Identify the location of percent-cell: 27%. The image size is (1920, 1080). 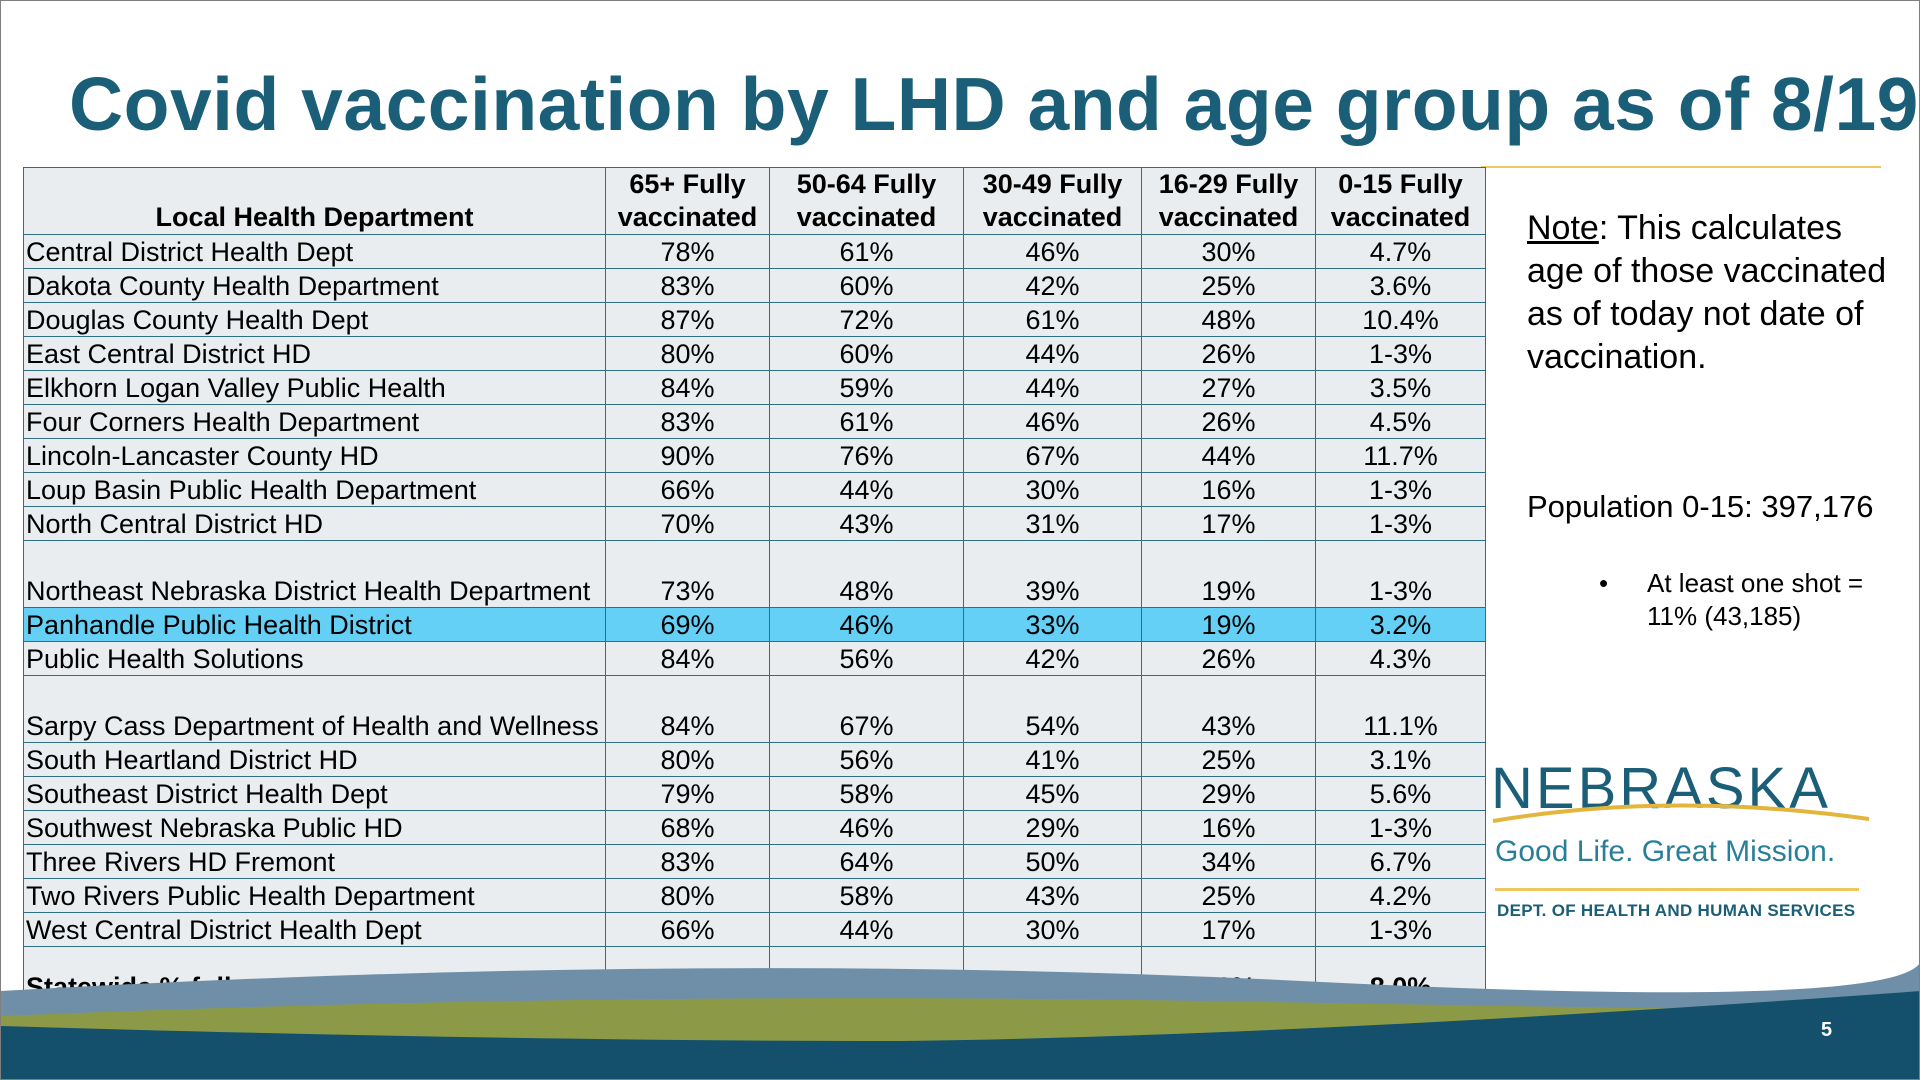
(1228, 387).